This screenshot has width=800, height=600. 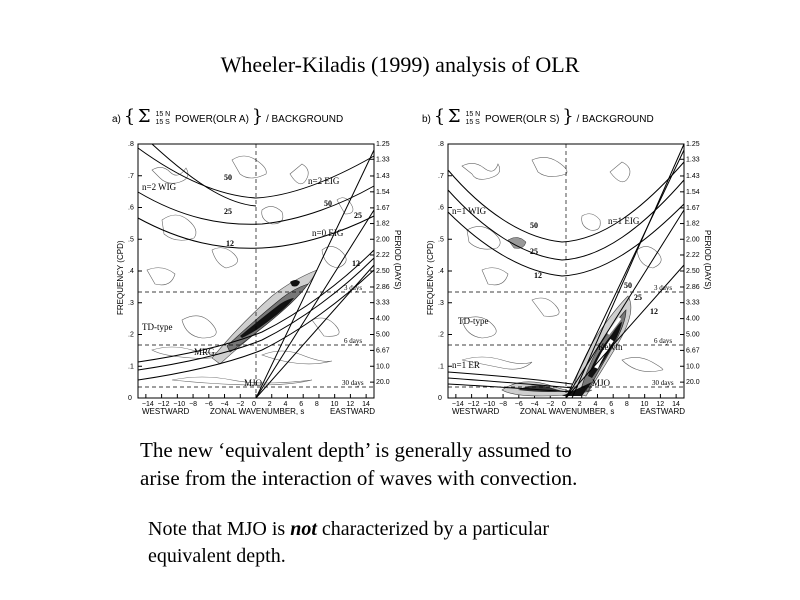 I want to click on period-tick-label: 1.43, so click(x=693, y=176).